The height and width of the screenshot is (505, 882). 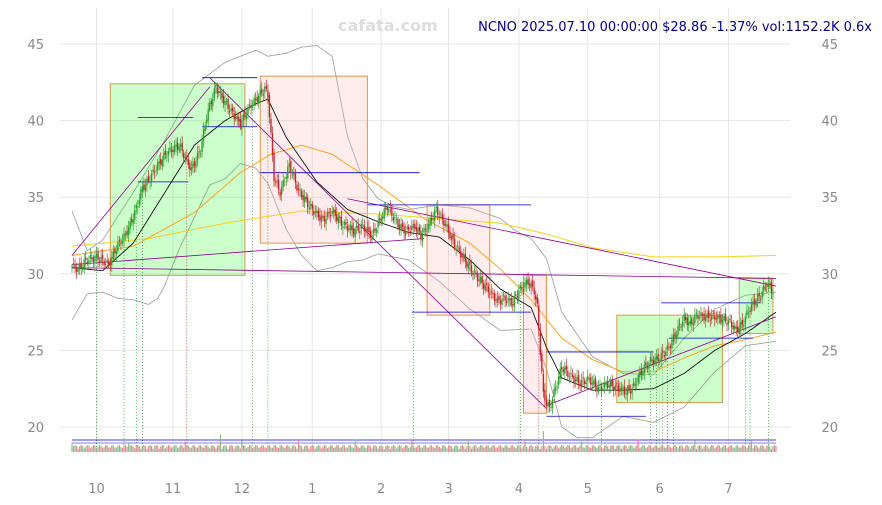 I want to click on y-axis-right: 20 25 30 35 40 45, so click(x=829, y=237).